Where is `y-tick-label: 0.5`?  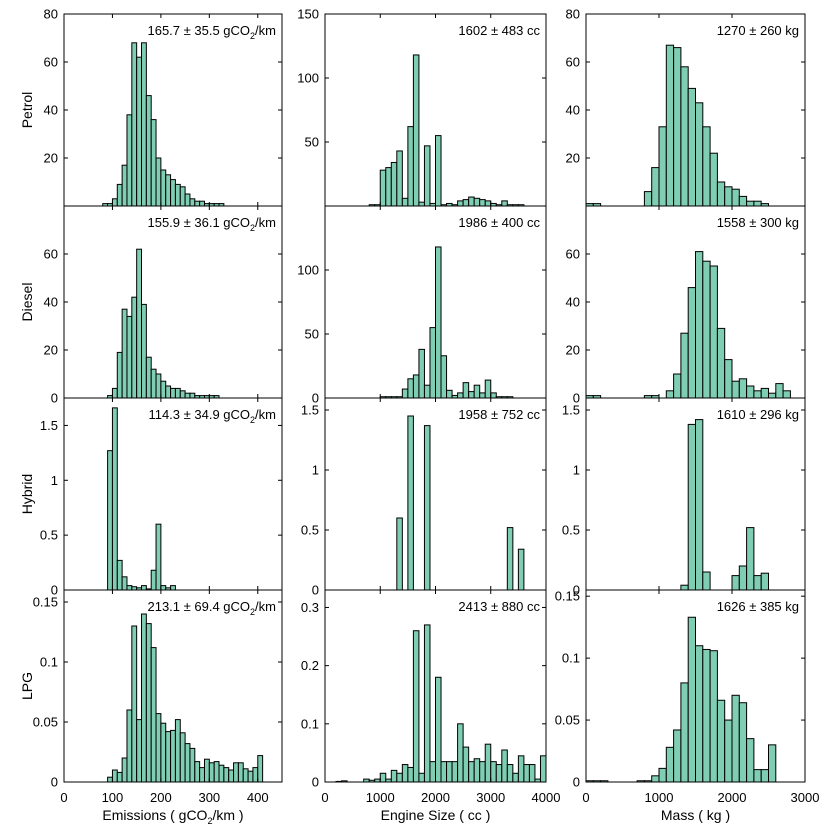
y-tick-label: 0.5 is located at coordinates (310, 530).